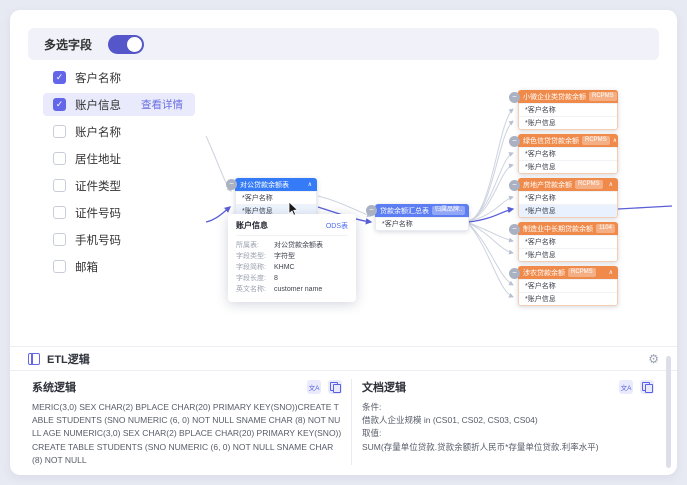 The image size is (687, 485). Describe the element at coordinates (119, 266) in the screenshot. I see `field-row-email: 邮箱` at that location.